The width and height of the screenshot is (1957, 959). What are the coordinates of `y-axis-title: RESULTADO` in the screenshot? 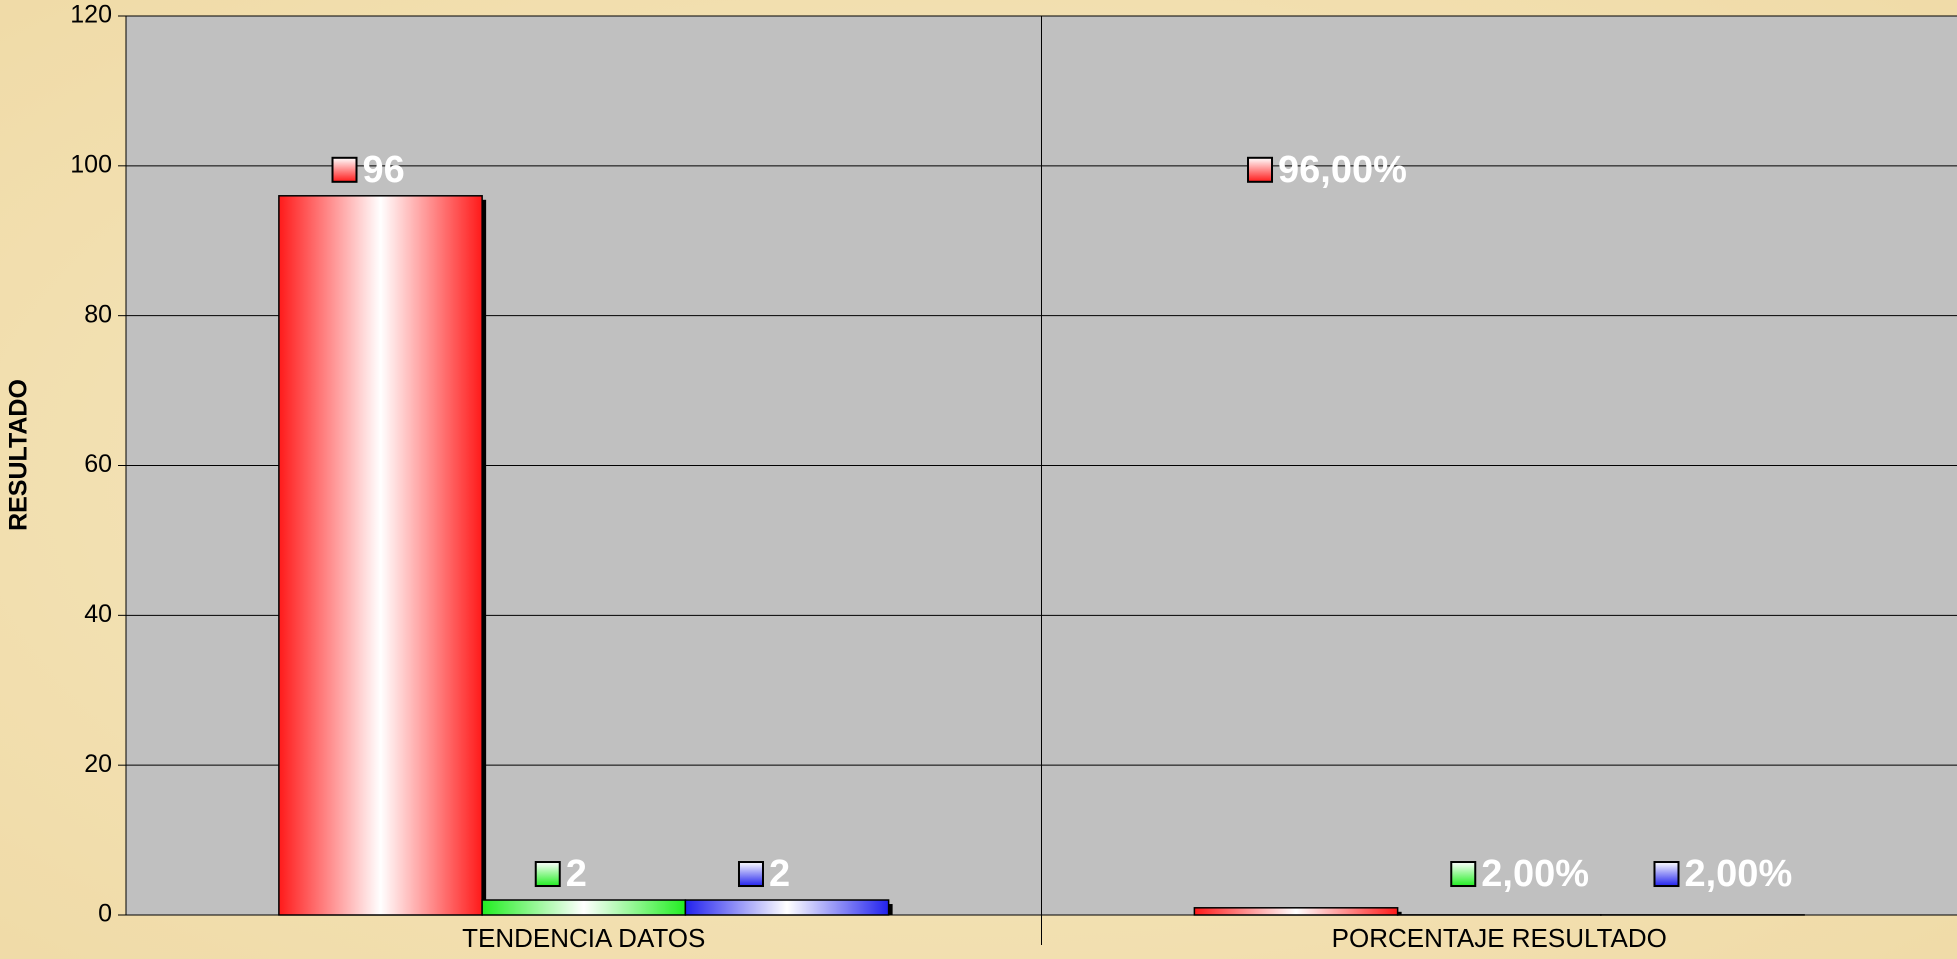 It's located at (19, 455).